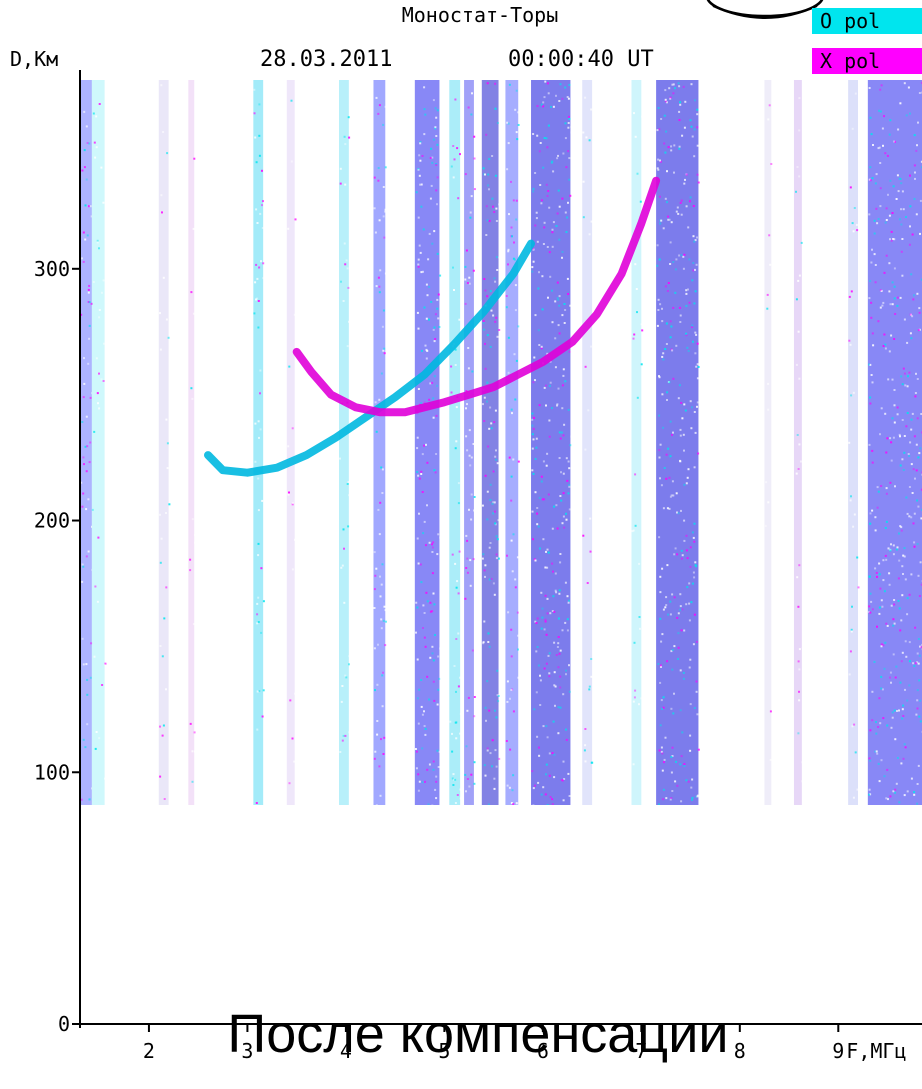 The height and width of the screenshot is (1089, 922). Describe the element at coordinates (867, 41) in the screenshot. I see `legend: O pol X pol` at that location.